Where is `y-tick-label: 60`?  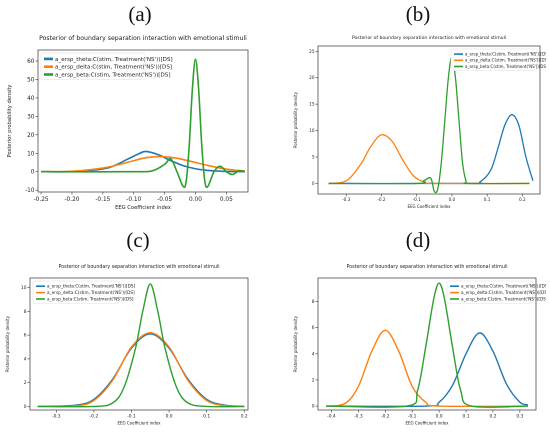 y-tick-label: 60 is located at coordinates (31, 62).